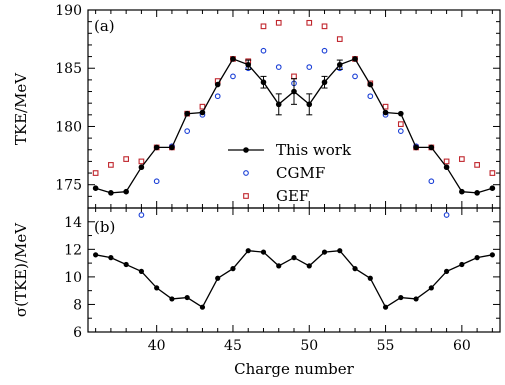 The width and height of the screenshot is (505, 385). What do you see at coordinates (68, 11) in the screenshot?
I see `y-tick-label: 190` at bounding box center [68, 11].